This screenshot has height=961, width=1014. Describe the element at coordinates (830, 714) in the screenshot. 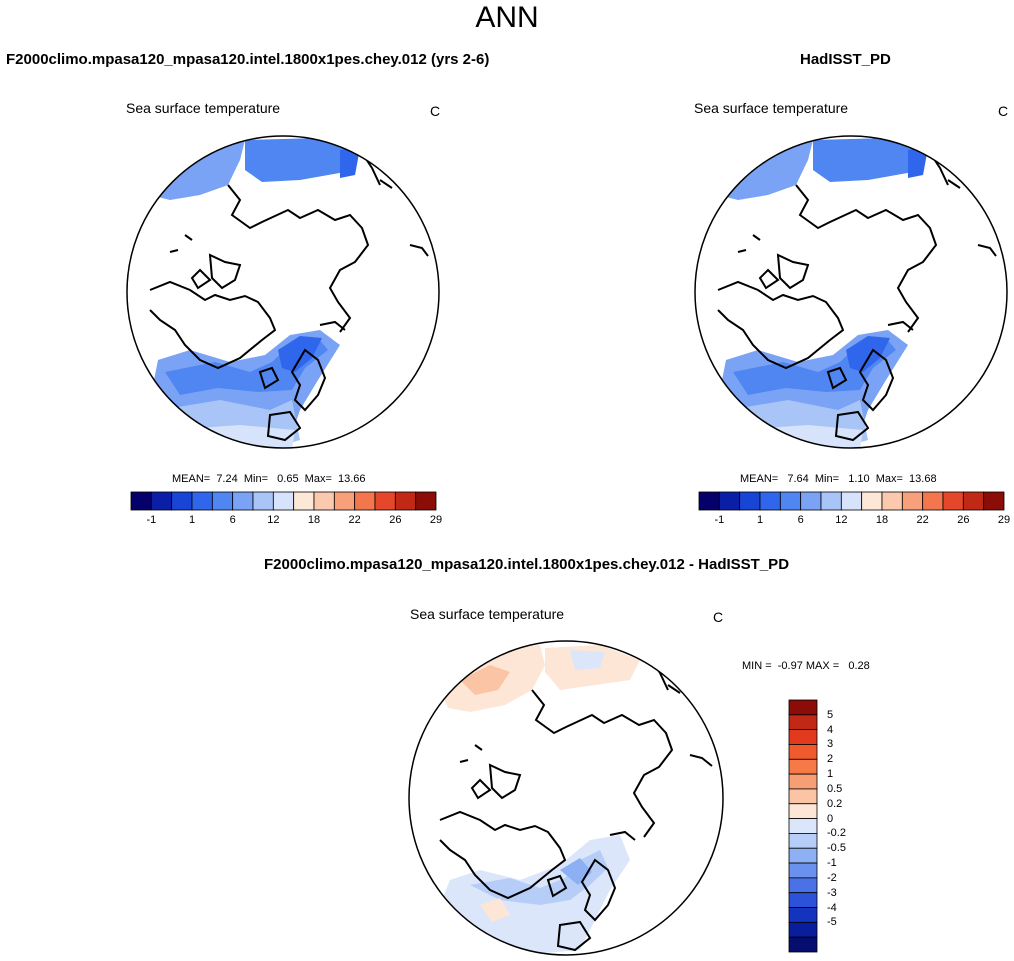

I see `diff-colorbar-tick-label: 5` at that location.